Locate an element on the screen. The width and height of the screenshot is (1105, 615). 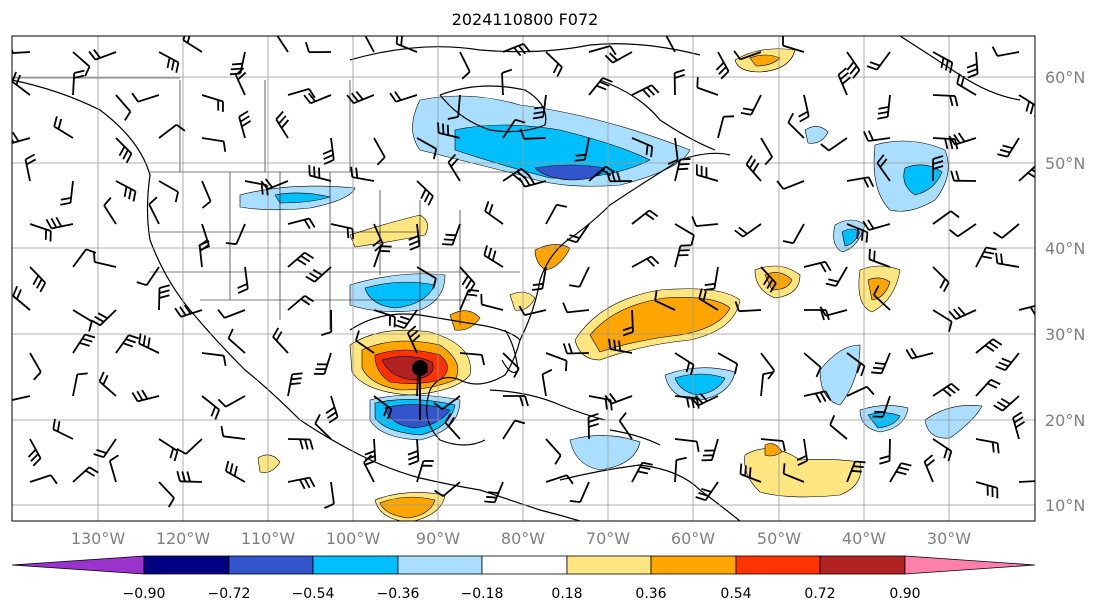
colorbar-tick-label: 0.72 is located at coordinates (819, 594).